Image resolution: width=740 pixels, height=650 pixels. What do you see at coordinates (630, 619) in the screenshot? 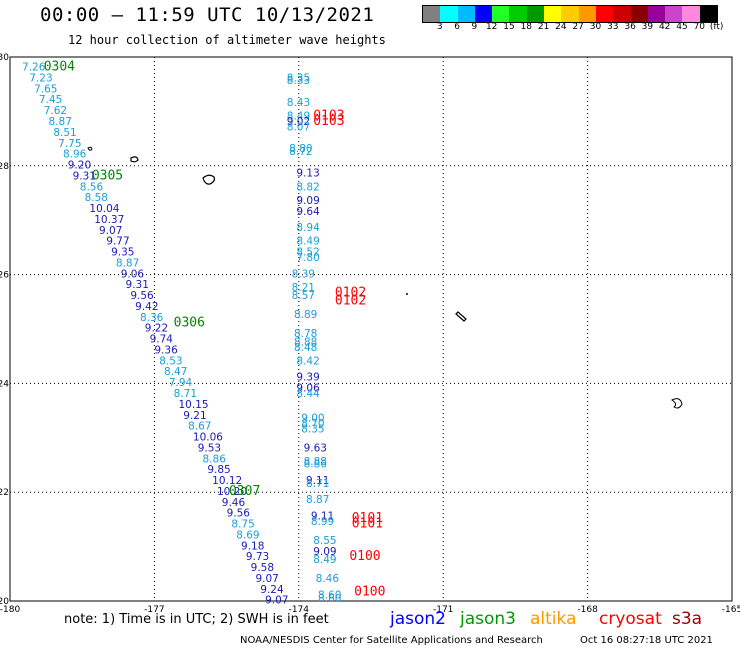
I see `legend-item-cryosat: cryosat` at bounding box center [630, 619].